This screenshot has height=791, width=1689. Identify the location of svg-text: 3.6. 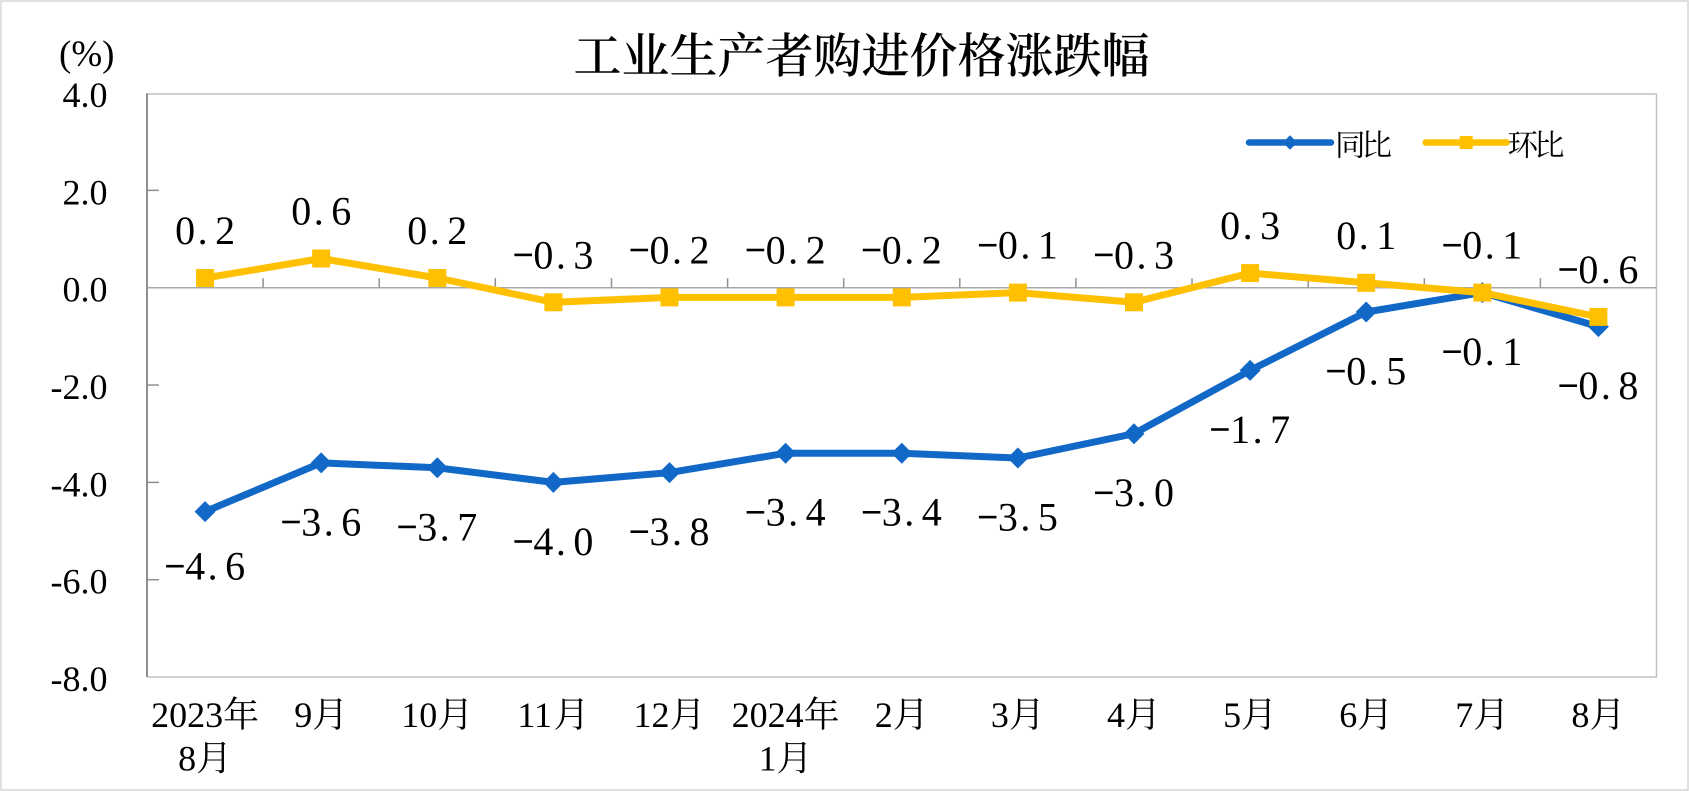
(331, 521).